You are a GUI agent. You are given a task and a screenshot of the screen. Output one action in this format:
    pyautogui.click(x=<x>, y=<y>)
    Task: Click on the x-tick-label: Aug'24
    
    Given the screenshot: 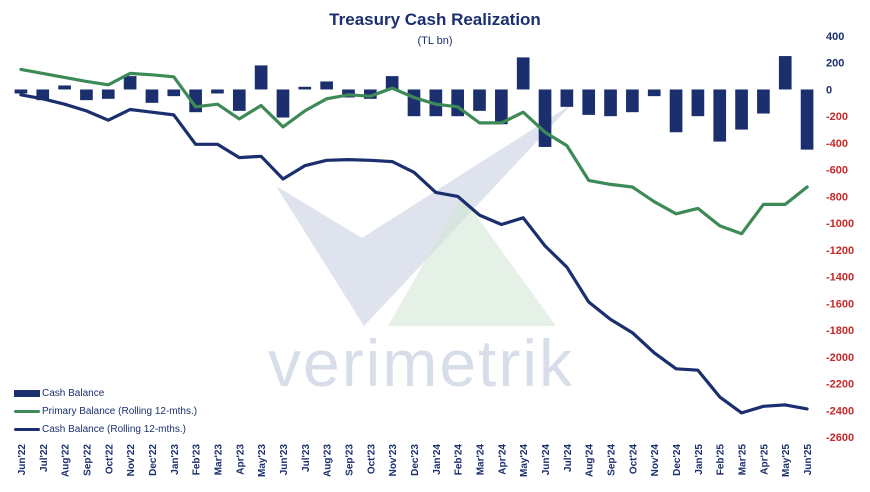 What is the action you would take?
    pyautogui.click(x=590, y=460)
    